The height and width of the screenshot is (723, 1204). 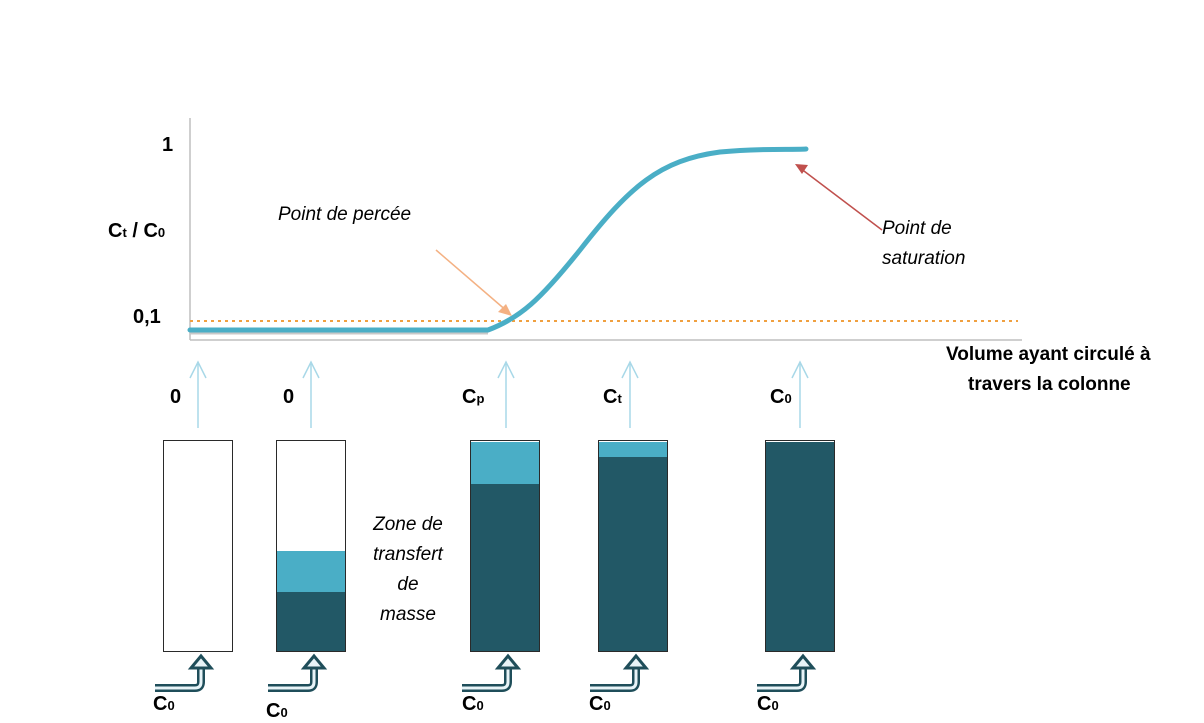 I want to click on breakthrough-arrow, so click(x=472, y=281).